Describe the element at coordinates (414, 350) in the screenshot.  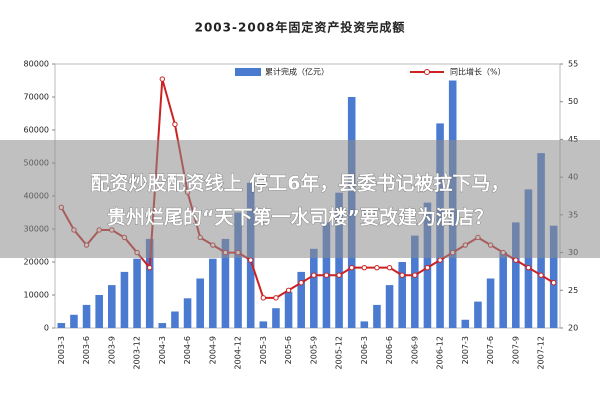
I see `x-tick-label: 2006-9` at that location.